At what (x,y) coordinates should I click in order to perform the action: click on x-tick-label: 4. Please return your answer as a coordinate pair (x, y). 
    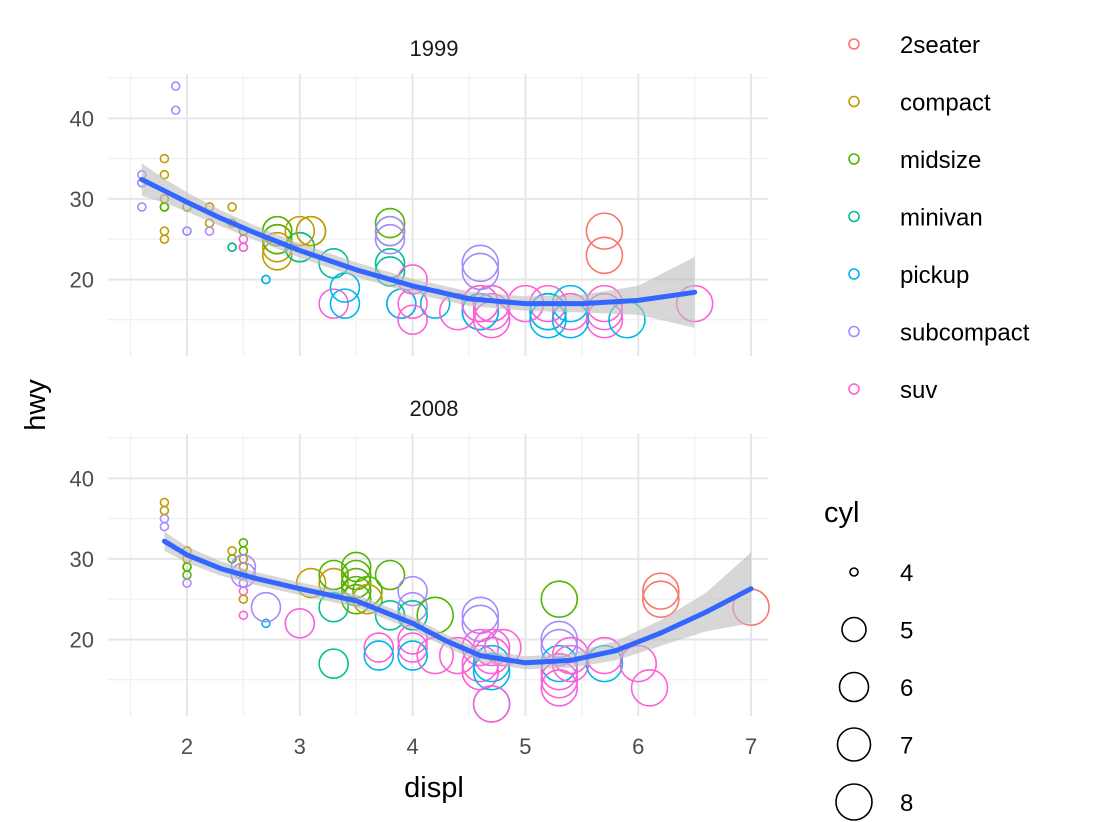
    Looking at the image, I should click on (412, 746).